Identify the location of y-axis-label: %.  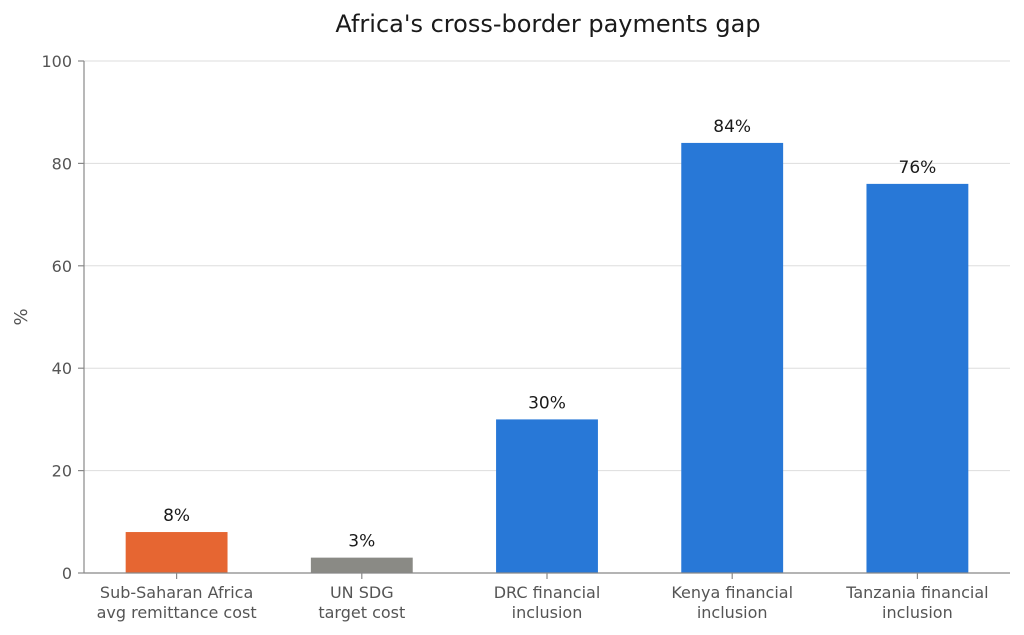
(21, 316).